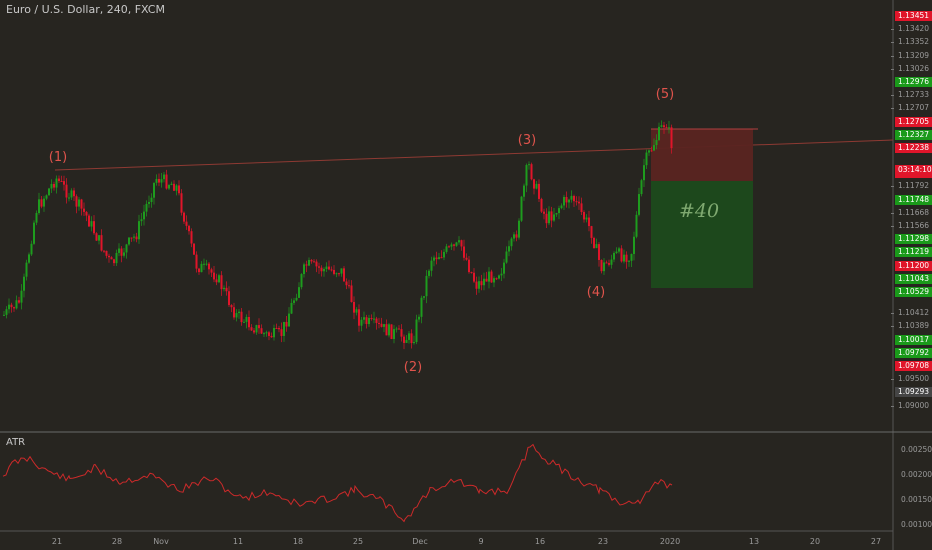 The width and height of the screenshot is (932, 550). Describe the element at coordinates (911, 213) in the screenshot. I see `price-label: 1.11668` at that location.